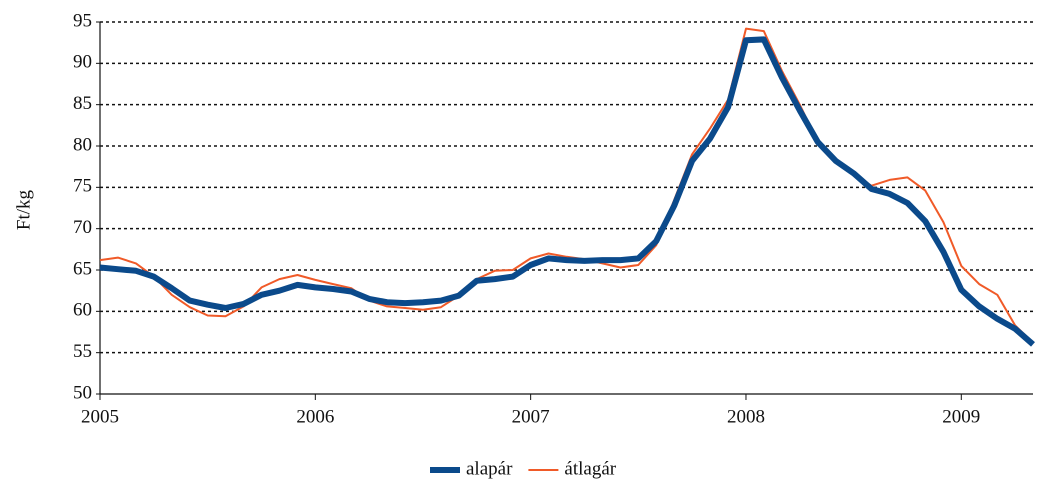 The image size is (1037, 488). I want to click on y-tick-label: 75, so click(82, 186).